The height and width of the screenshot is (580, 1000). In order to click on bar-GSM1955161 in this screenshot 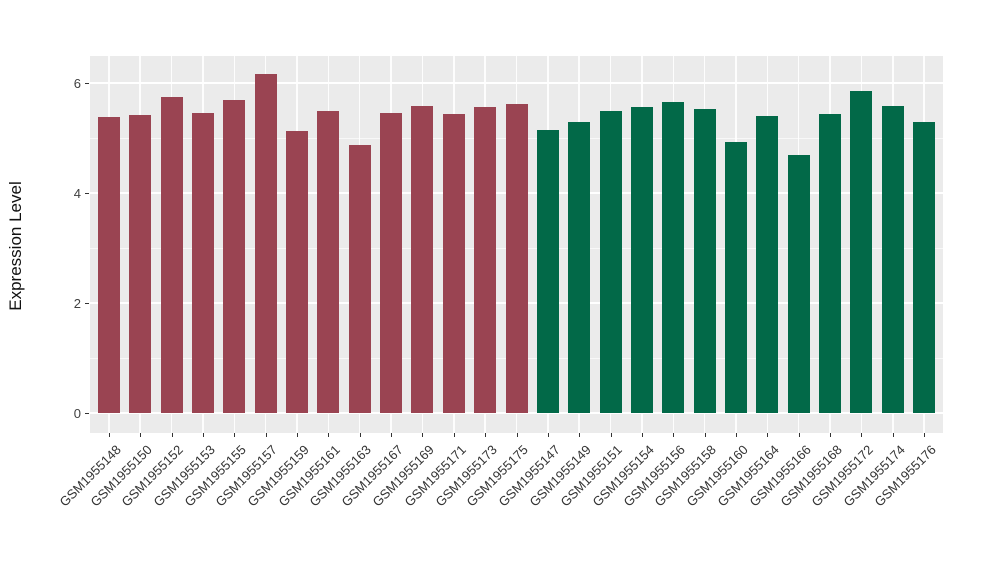, I will do `click(328, 261)`.